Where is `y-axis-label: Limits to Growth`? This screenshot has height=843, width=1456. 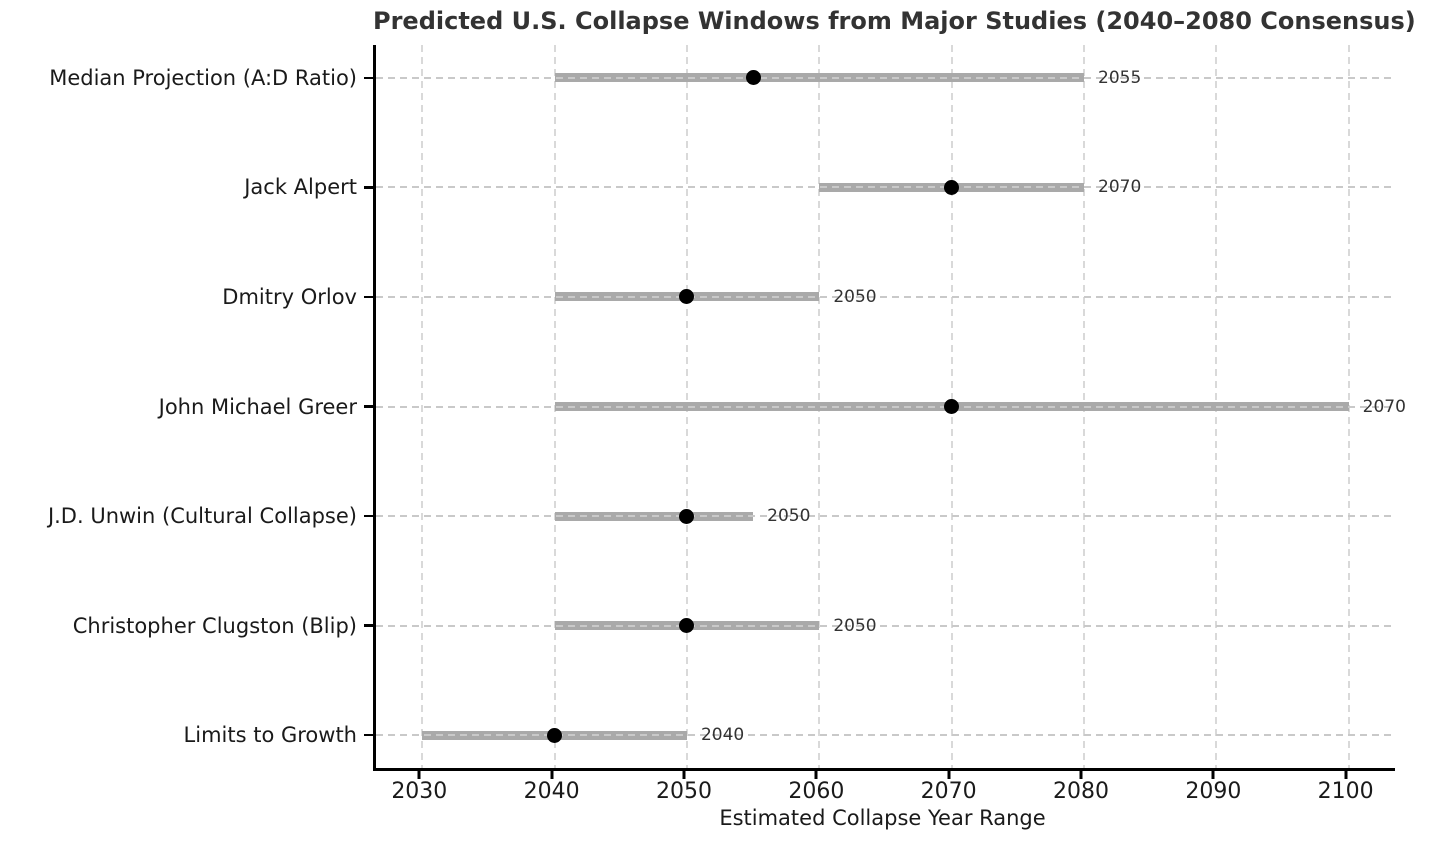
y-axis-label: Limits to Growth is located at coordinates (270, 735).